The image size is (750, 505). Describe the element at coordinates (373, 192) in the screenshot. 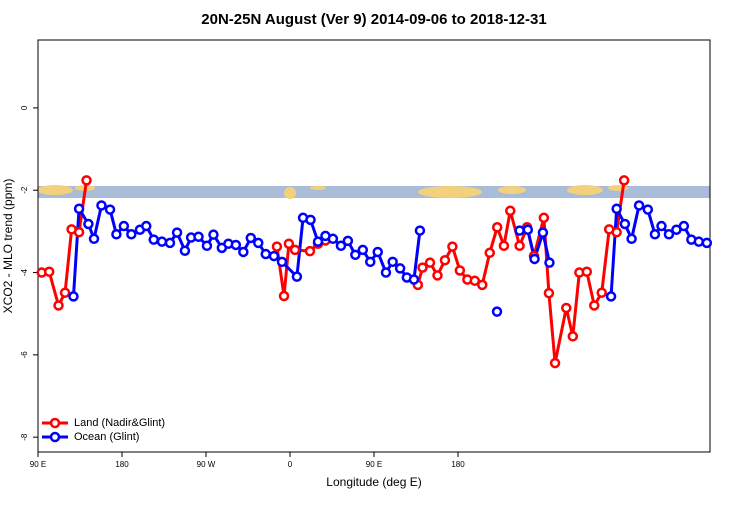

I see `map-strip` at that location.